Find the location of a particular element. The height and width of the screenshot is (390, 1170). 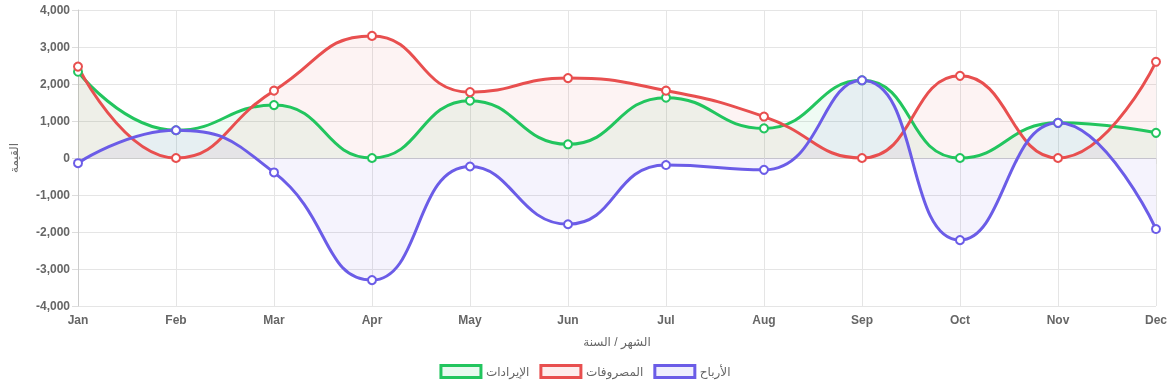

legend-label: الأرباح is located at coordinates (715, 371).